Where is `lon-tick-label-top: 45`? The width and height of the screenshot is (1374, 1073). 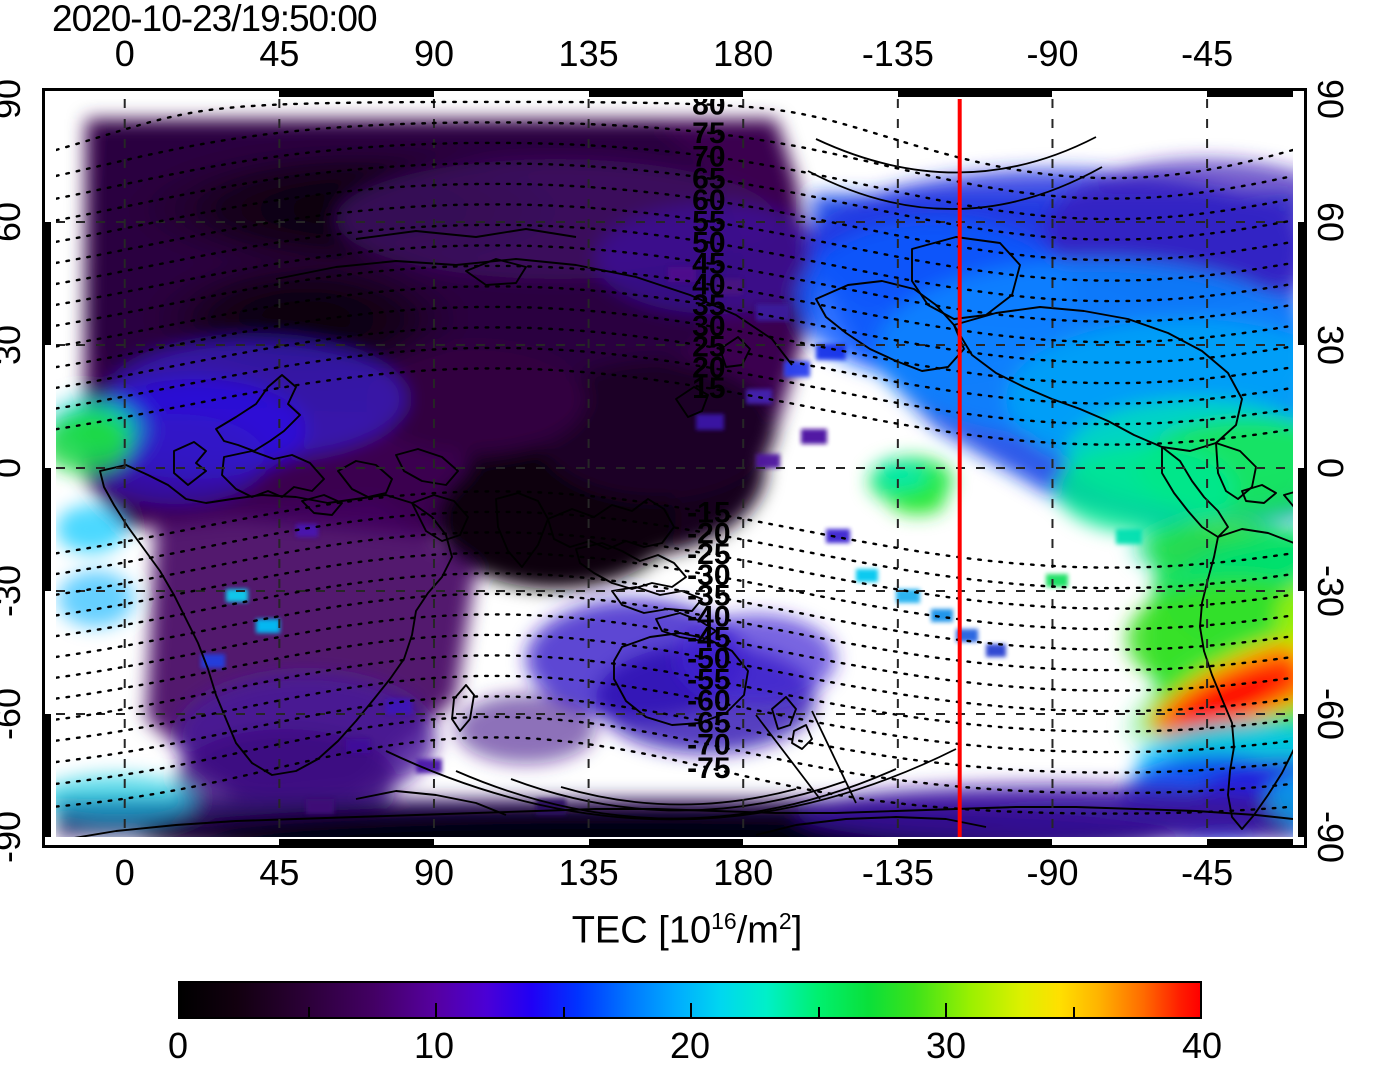 lon-tick-label-top: 45 is located at coordinates (279, 53).